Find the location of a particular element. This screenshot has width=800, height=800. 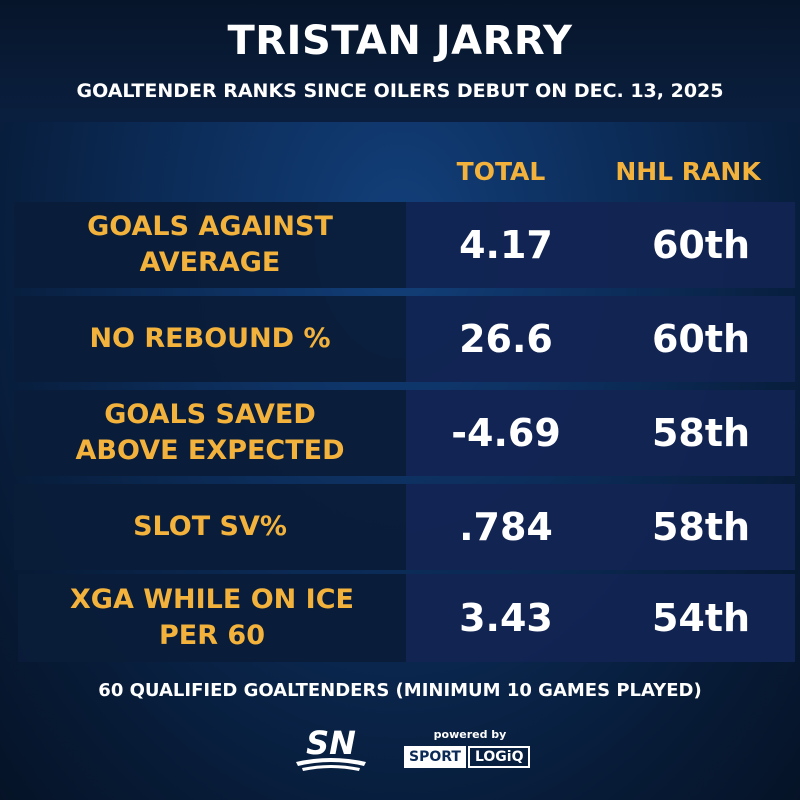

stat-row: GOALS SAVED ABOVE EXPECTED -4.69 58th is located at coordinates (404, 433).